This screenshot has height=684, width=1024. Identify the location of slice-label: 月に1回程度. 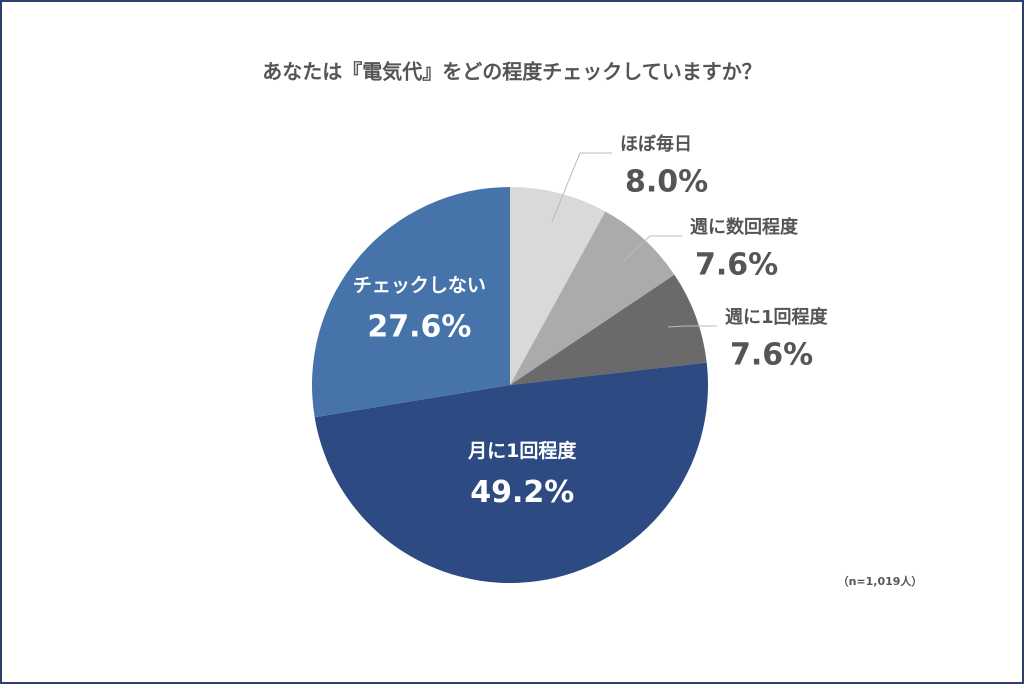
(522, 450).